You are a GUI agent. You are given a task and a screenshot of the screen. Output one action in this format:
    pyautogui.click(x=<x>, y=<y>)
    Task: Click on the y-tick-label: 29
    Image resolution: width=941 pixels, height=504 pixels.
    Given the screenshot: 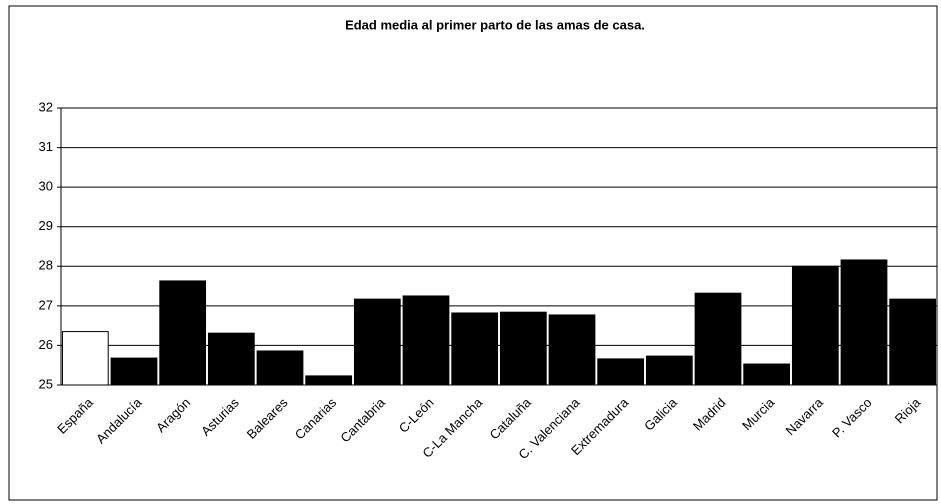 What is the action you would take?
    pyautogui.click(x=46, y=225)
    